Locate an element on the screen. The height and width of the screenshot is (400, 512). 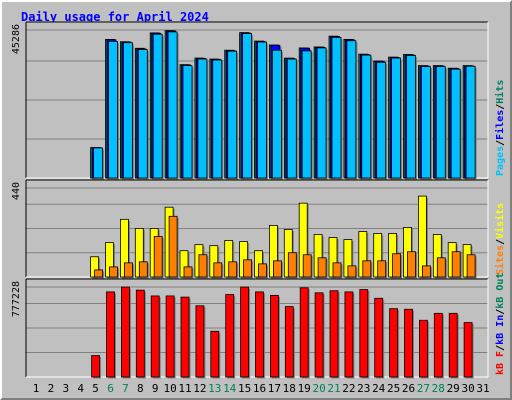
x-tick-label-27: 27 is located at coordinates (423, 388).